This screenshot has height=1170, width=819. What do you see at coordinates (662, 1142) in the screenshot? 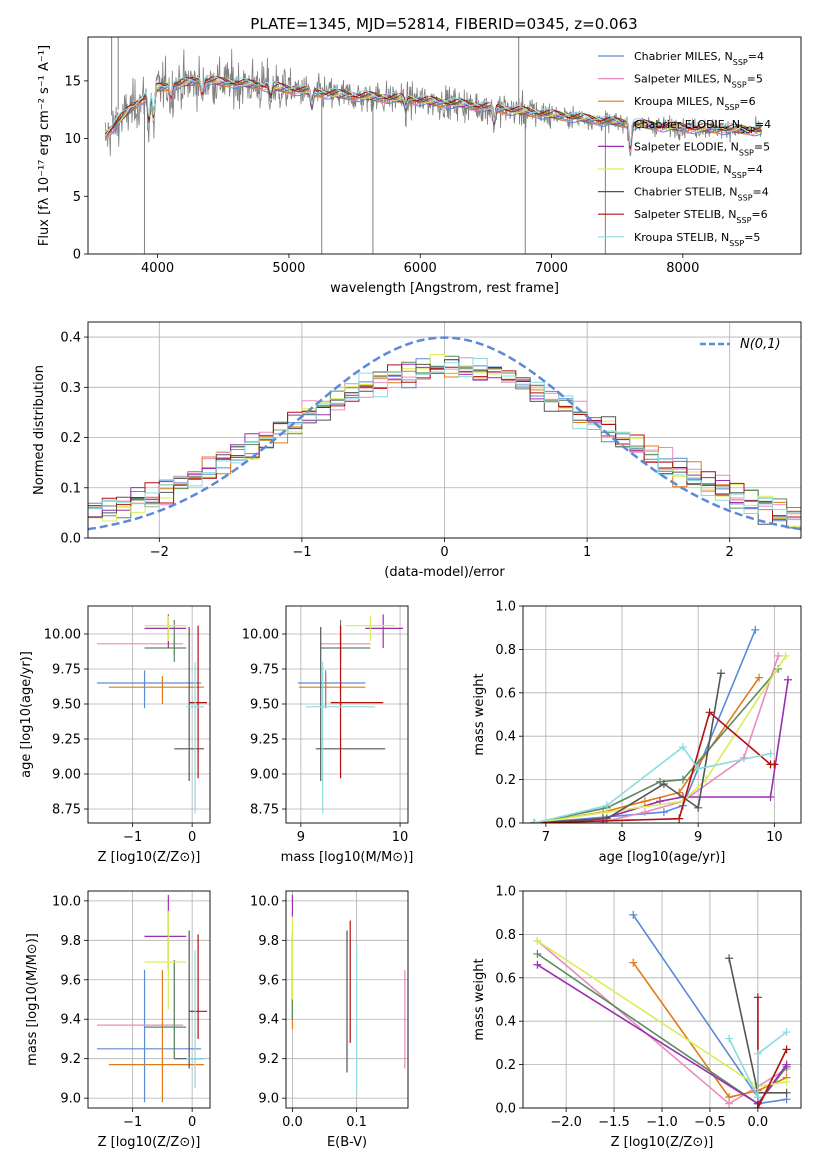
I see `x-axis-label: Z [log10(Z/Z⊙)]` at bounding box center [662, 1142].